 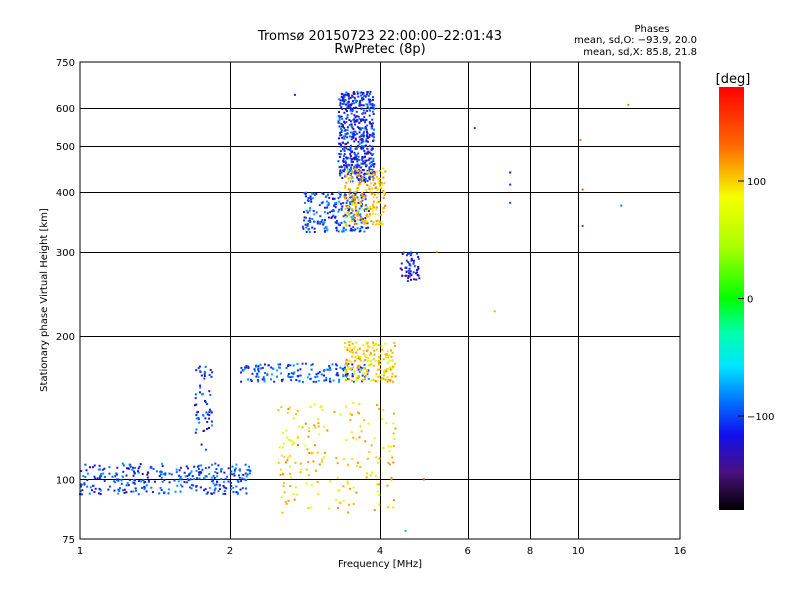 What do you see at coordinates (651, 29) in the screenshot?
I see `legend-title: Phases` at bounding box center [651, 29].